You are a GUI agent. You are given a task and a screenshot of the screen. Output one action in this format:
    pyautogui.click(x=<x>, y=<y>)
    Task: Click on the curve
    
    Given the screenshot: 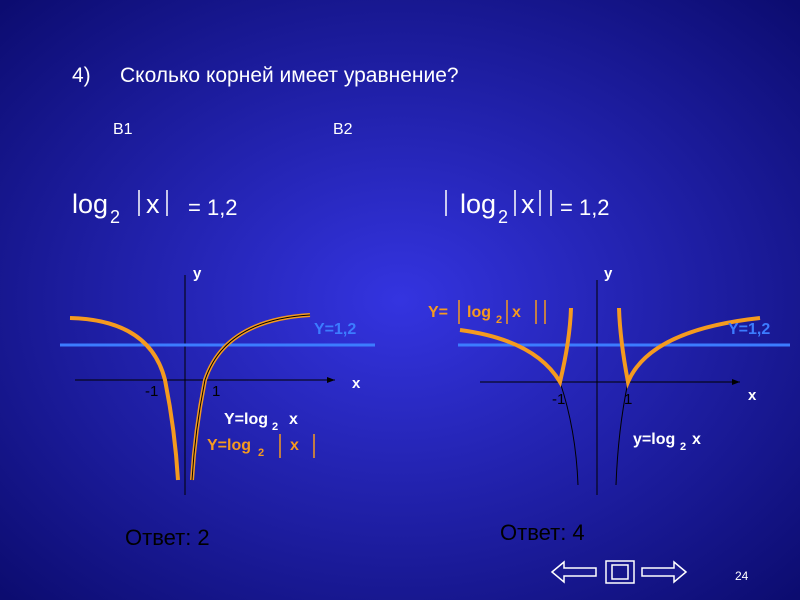 What is the action you would take?
    pyautogui.click(x=251, y=397)
    